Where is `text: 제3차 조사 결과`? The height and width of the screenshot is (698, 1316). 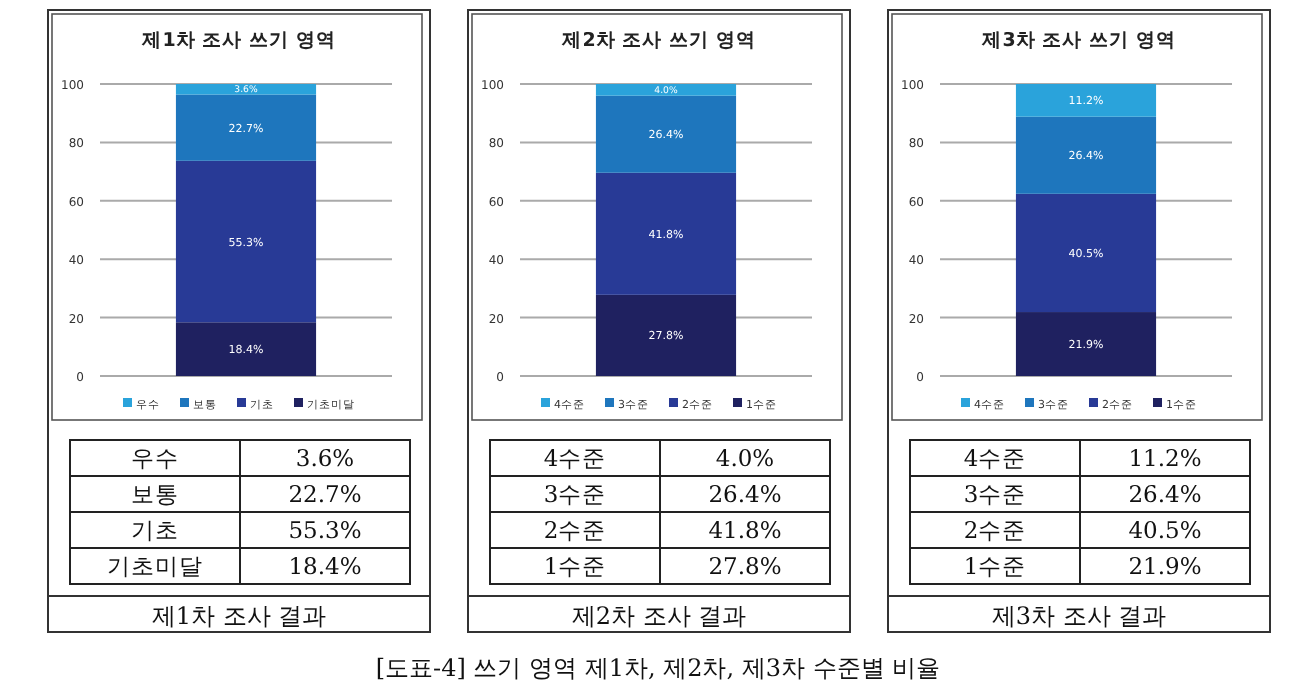 text: 제3차 조사 결과 is located at coordinates (1079, 616).